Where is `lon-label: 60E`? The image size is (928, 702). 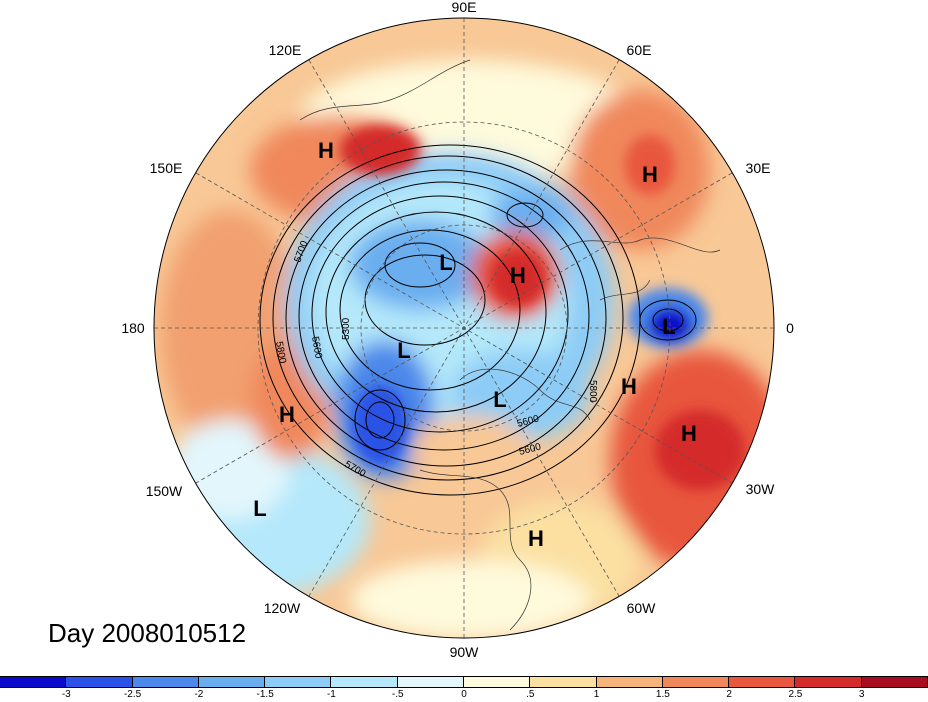 lon-label: 60E is located at coordinates (639, 50).